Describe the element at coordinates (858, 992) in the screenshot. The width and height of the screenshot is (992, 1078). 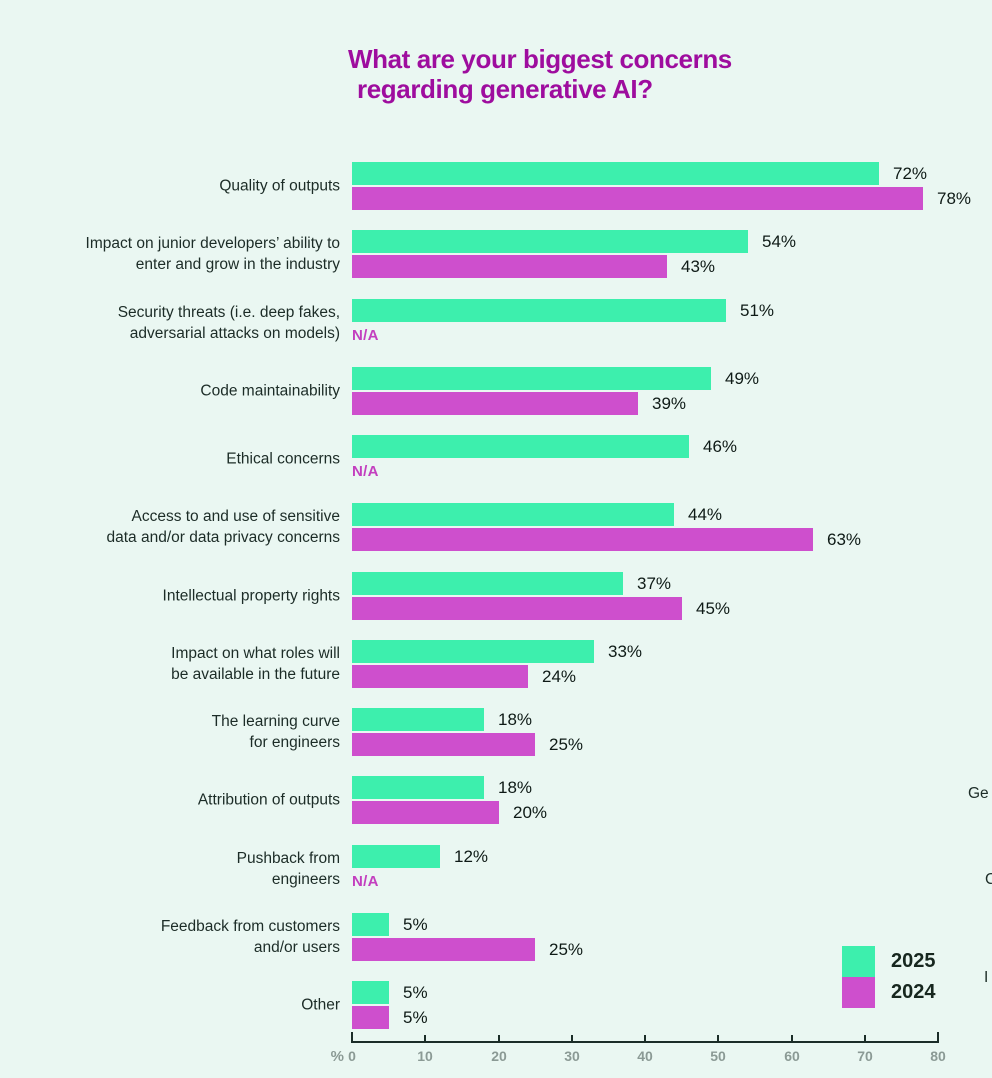
I see `legend-swatch-2024` at that location.